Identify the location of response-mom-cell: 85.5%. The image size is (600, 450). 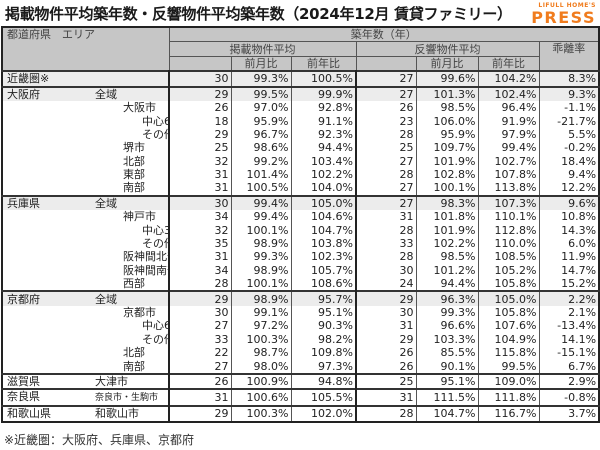
(447, 352).